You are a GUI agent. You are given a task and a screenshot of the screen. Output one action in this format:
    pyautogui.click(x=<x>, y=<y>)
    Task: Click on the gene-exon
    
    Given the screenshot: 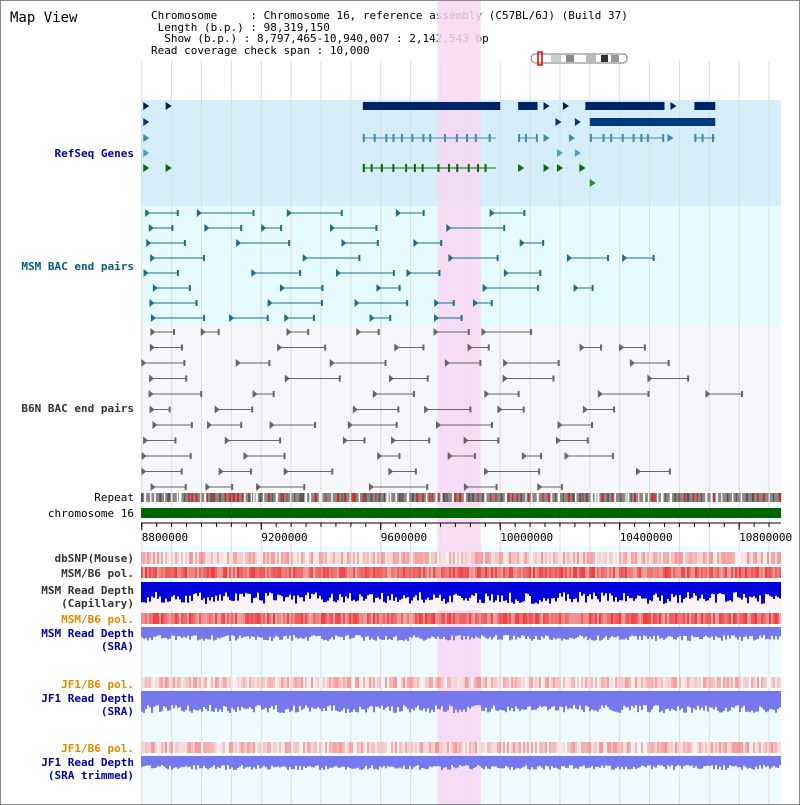 What is the action you would take?
    pyautogui.click(x=430, y=138)
    